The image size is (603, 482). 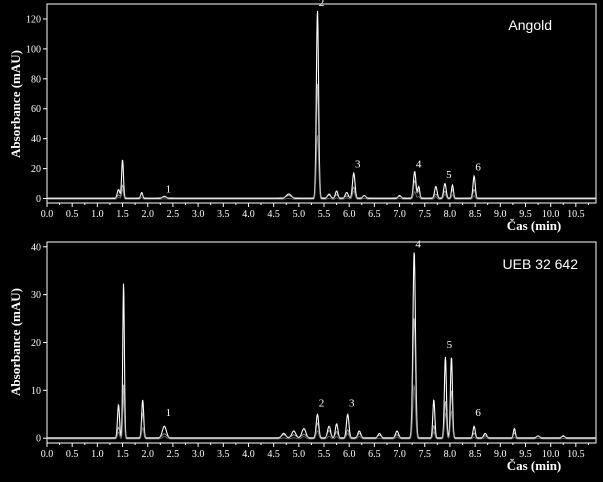 What do you see at coordinates (33, 49) in the screenshot?
I see `y-tick-label: 100` at bounding box center [33, 49].